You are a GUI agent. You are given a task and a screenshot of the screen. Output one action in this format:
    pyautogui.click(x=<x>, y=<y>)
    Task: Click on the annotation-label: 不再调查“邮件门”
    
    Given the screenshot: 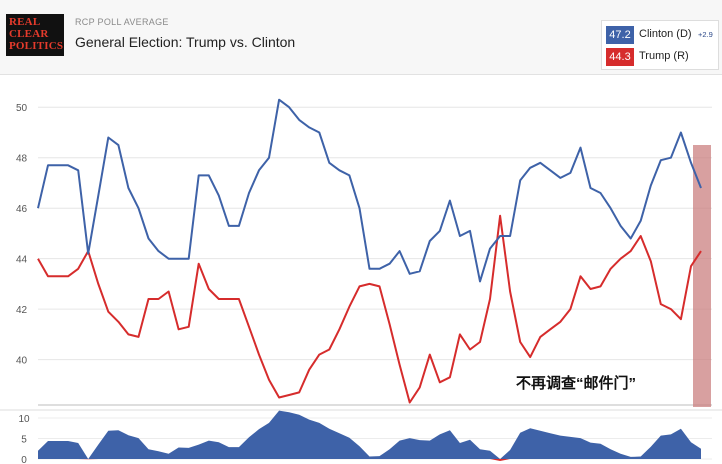 What is the action you would take?
    pyautogui.click(x=576, y=383)
    